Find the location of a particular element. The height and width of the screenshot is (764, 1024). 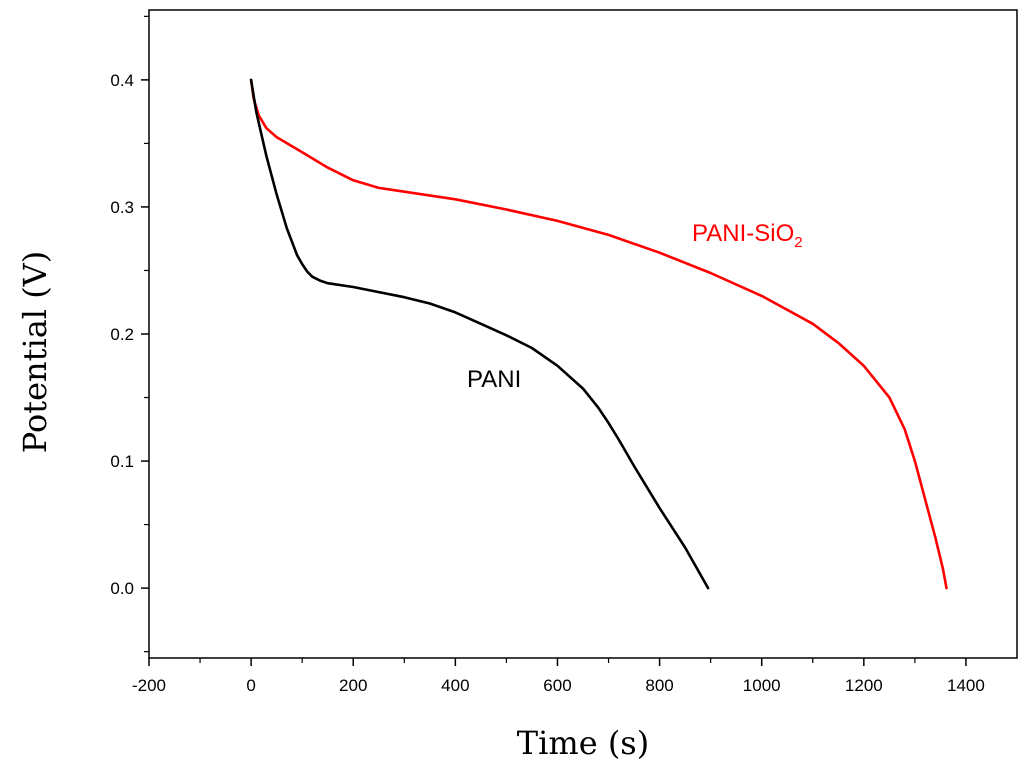

series-label-pani-main: PANI is located at coordinates (494, 379).